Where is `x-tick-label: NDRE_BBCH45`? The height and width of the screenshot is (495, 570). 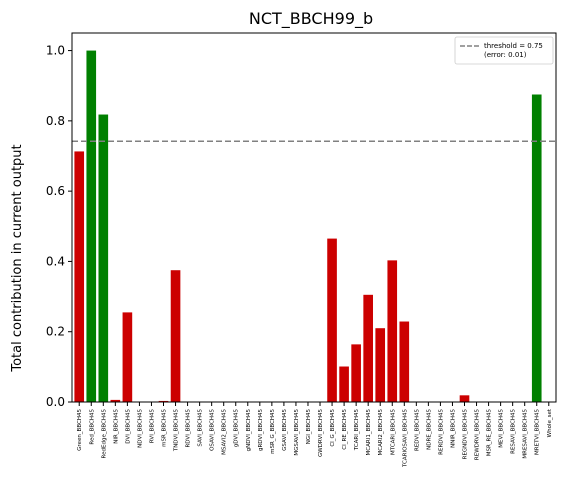
x-tick-label: NDRE_BBCH45 is located at coordinates (429, 429).